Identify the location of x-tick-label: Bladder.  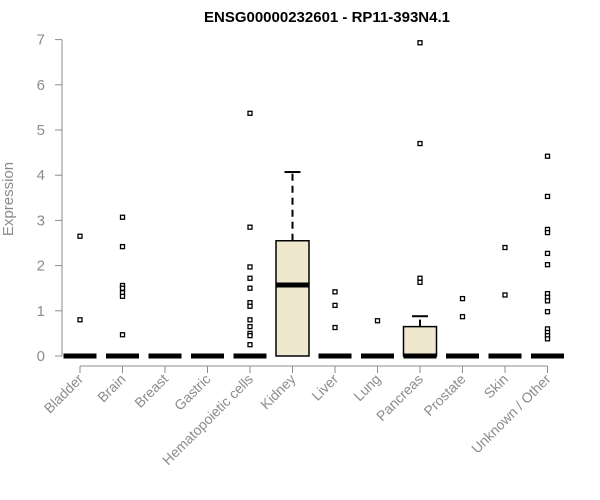
(64, 394).